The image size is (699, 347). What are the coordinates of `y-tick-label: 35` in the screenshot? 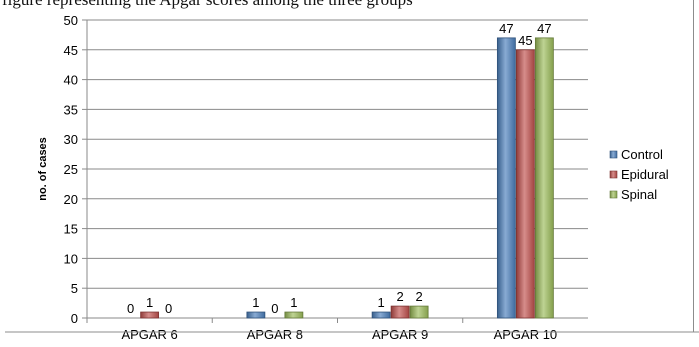 It's located at (71, 109).